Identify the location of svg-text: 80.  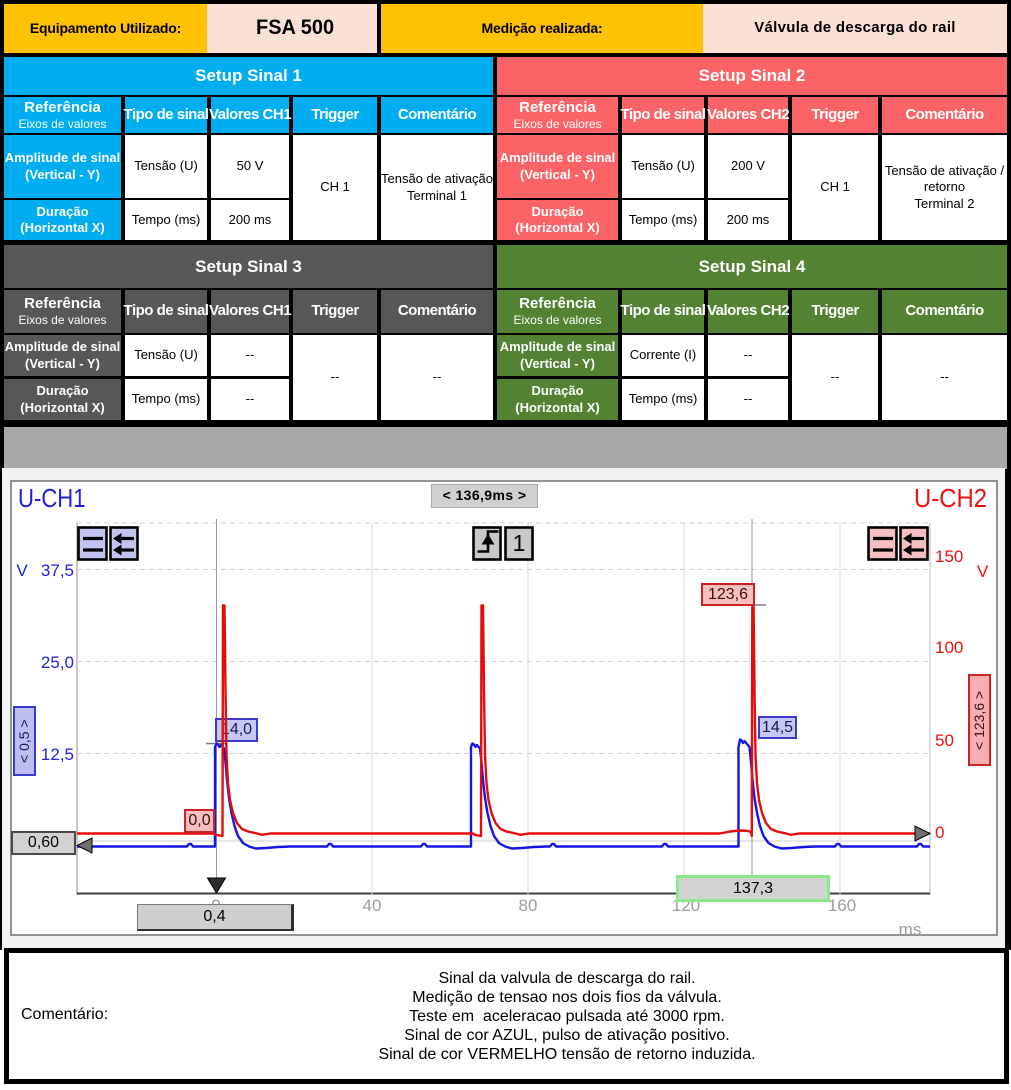
(528, 905).